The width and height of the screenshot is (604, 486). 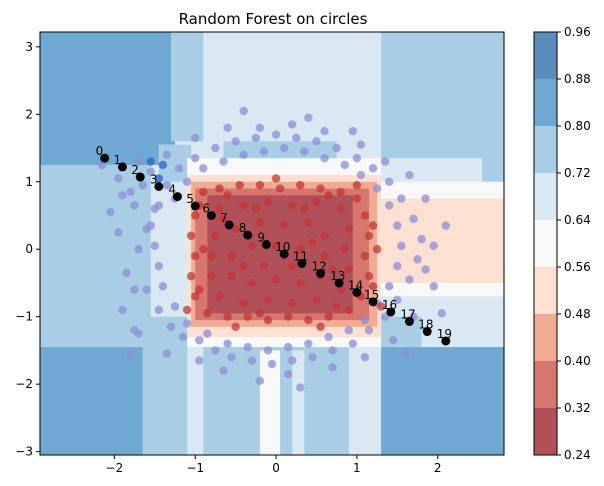 I want to click on path-point-label: 15, so click(x=371, y=295).